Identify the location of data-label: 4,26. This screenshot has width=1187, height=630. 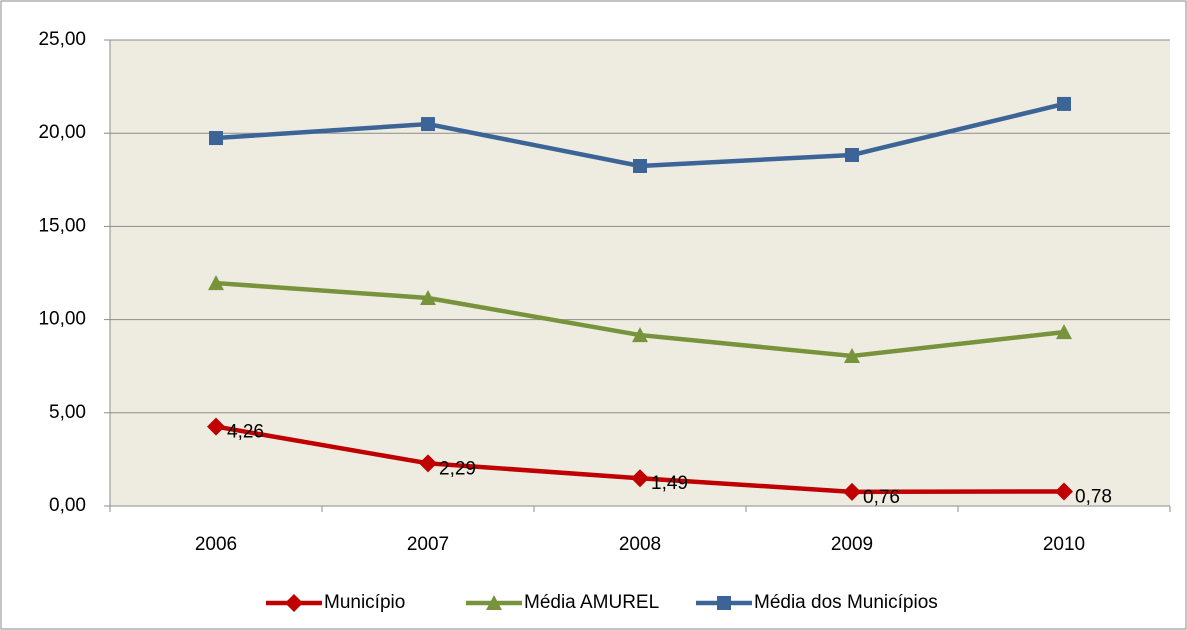
(245, 432).